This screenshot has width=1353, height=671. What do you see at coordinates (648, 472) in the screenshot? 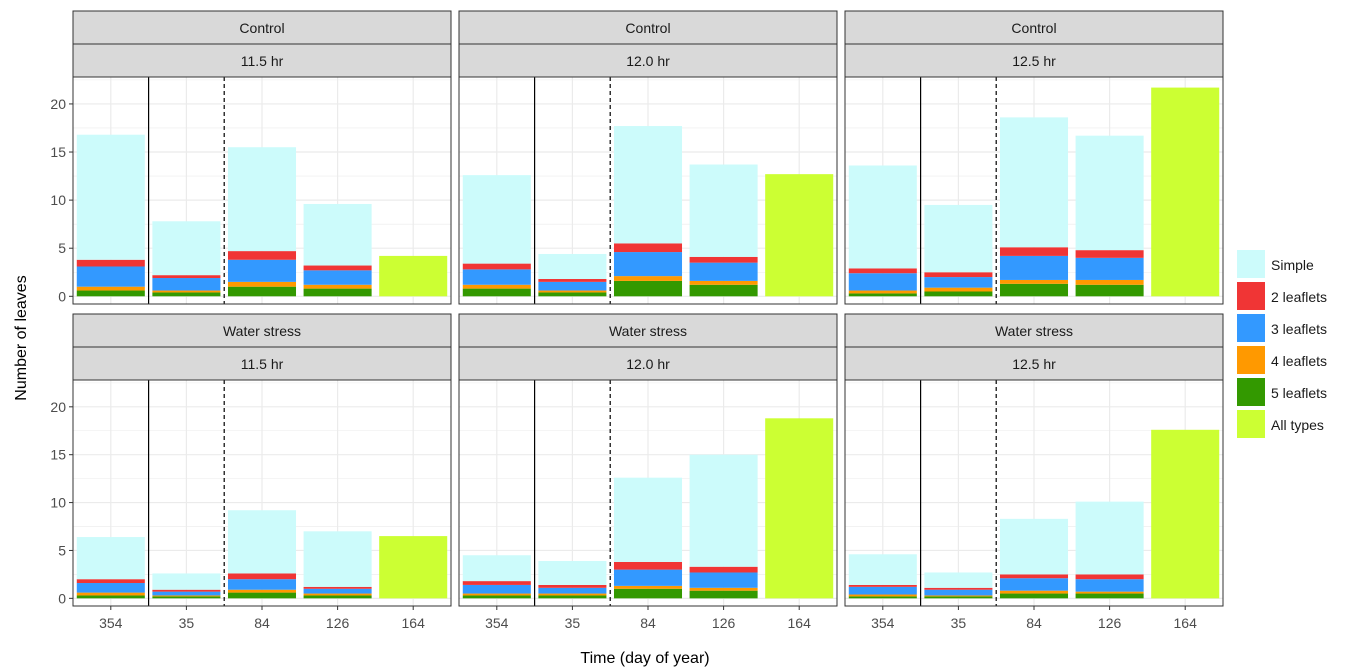
I see `panel: Water stress 12.0 hr 354 35 84 126 164` at bounding box center [648, 472].